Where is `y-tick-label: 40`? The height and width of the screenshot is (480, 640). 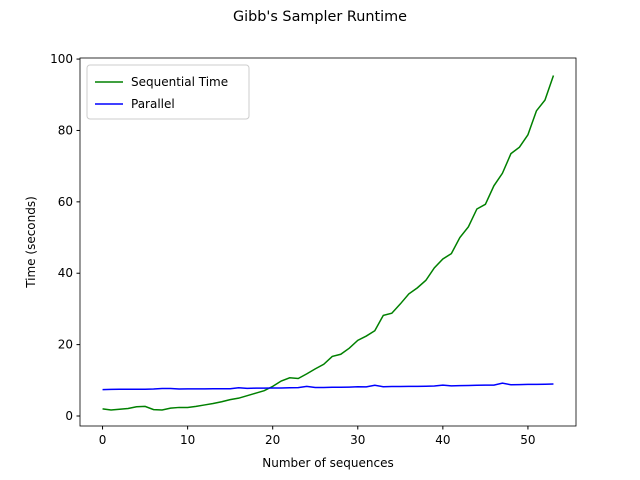
y-tick-label: 40 is located at coordinates (65, 273).